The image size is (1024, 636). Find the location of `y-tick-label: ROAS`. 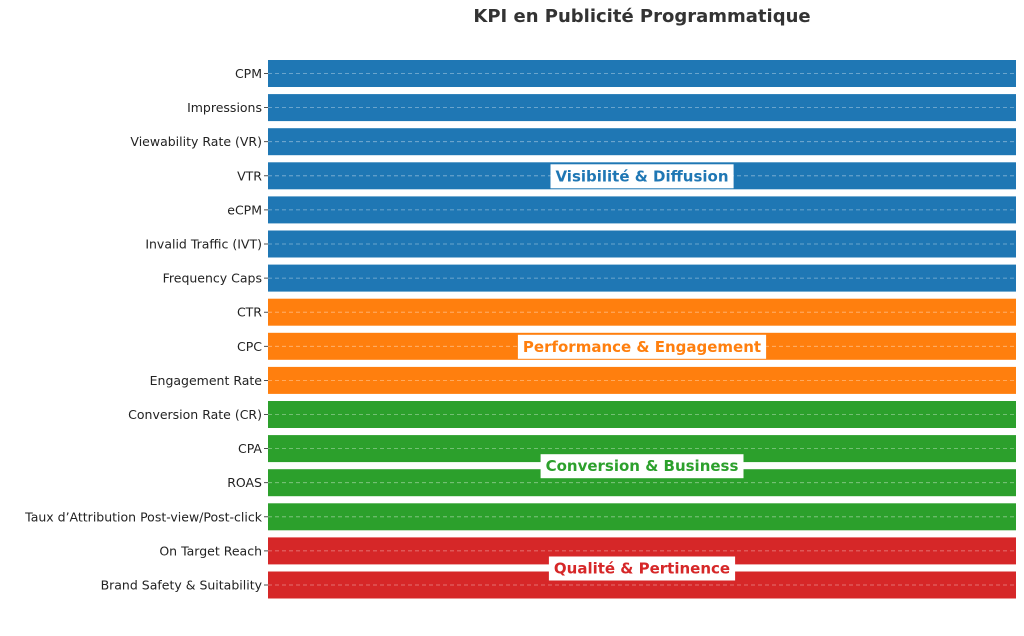

y-tick-label: ROAS is located at coordinates (244, 482).